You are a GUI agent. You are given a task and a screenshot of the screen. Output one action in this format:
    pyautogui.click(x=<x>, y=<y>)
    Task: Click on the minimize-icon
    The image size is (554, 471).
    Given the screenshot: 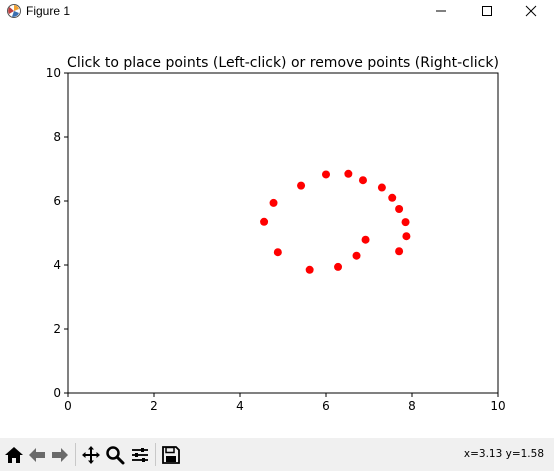 What is the action you would take?
    pyautogui.click(x=441, y=11)
    